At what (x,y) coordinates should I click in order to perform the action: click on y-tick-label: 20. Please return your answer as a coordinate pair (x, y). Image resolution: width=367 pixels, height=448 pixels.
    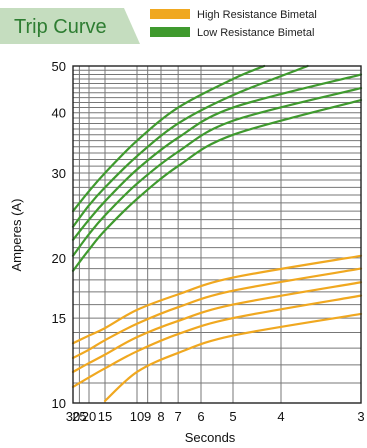
    Looking at the image, I should click on (59, 258).